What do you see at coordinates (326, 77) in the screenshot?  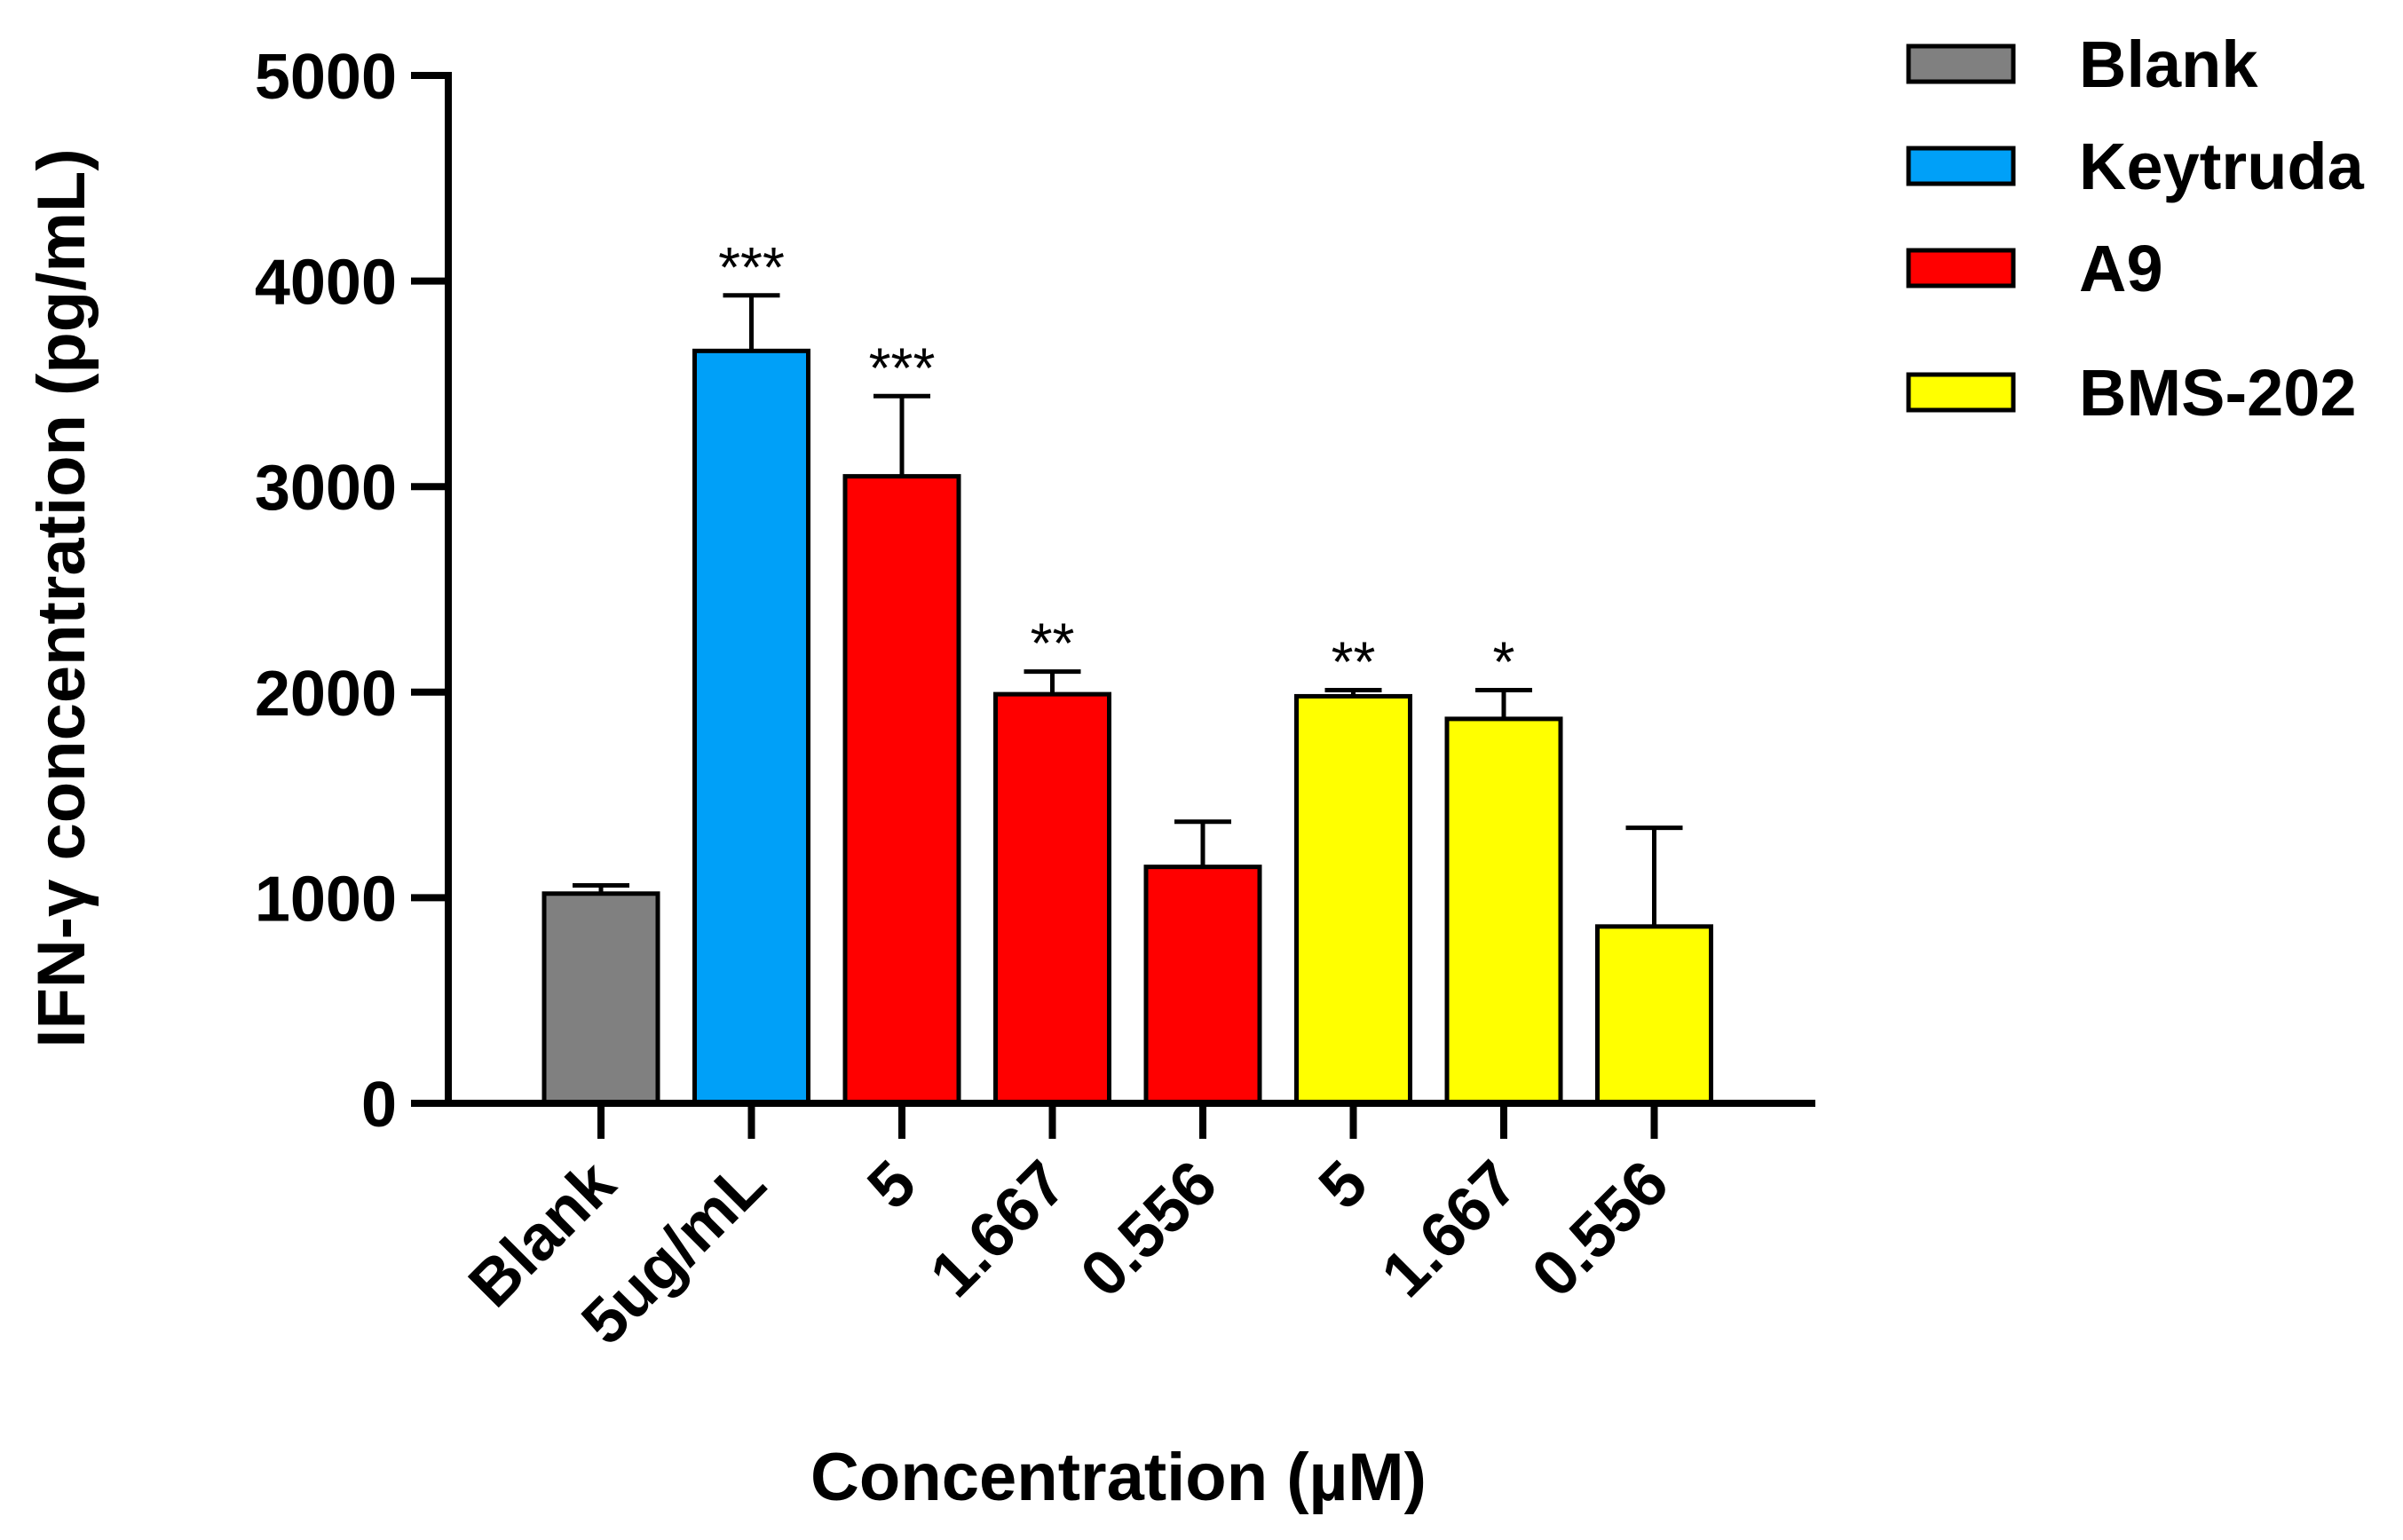 I see `y-tick-label: 5000` at bounding box center [326, 77].